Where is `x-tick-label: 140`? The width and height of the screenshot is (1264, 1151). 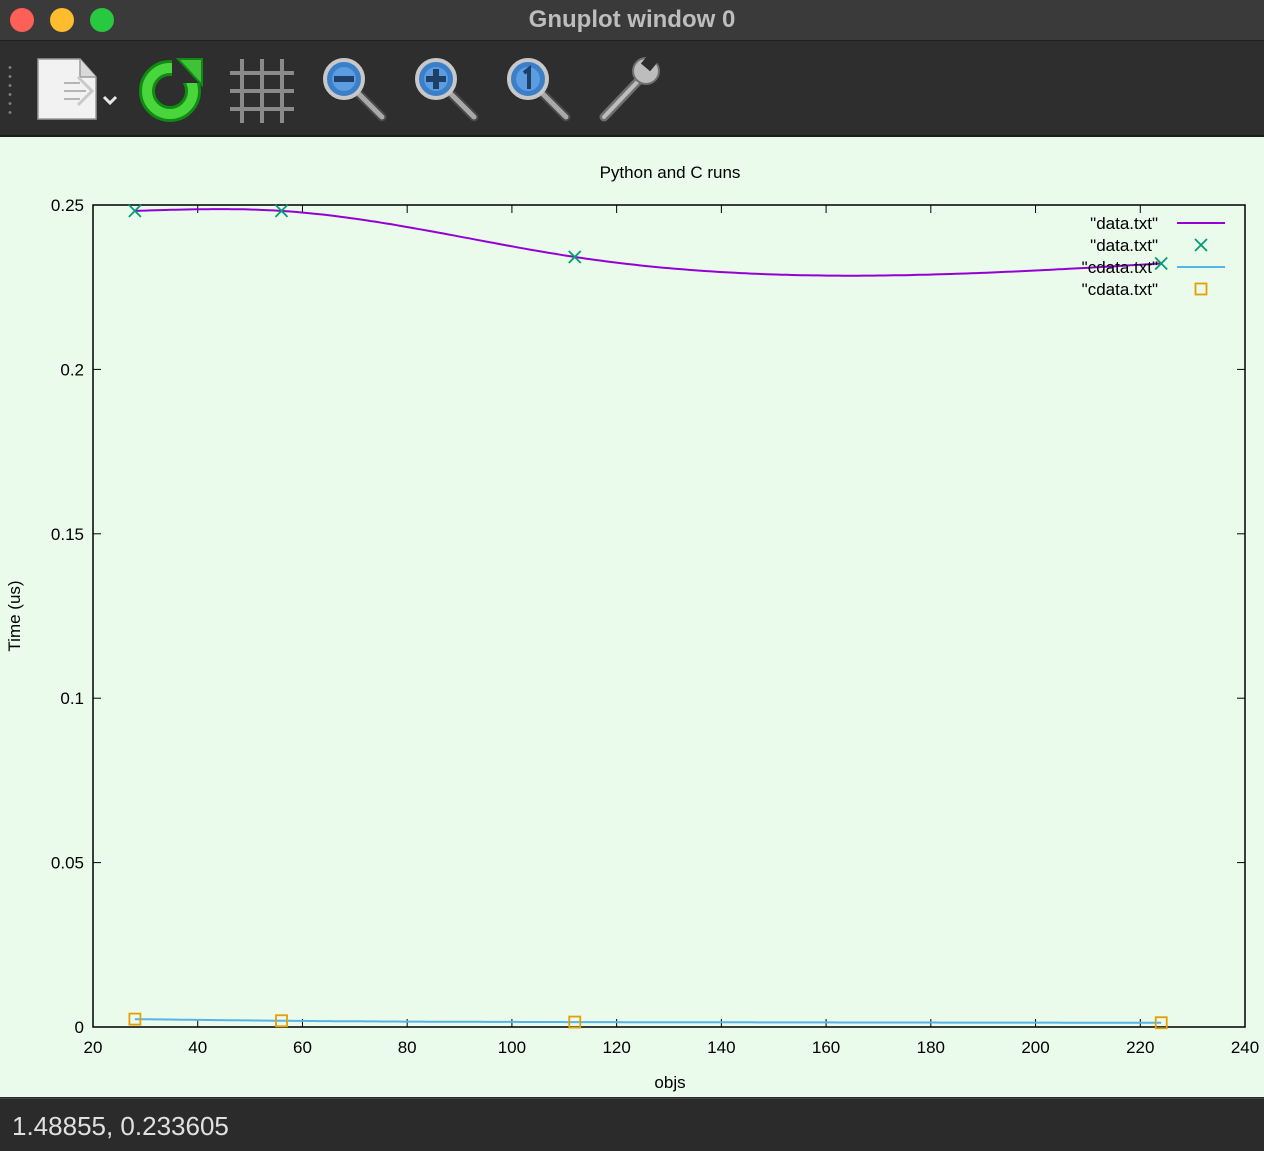 x-tick-label: 140 is located at coordinates (721, 1047).